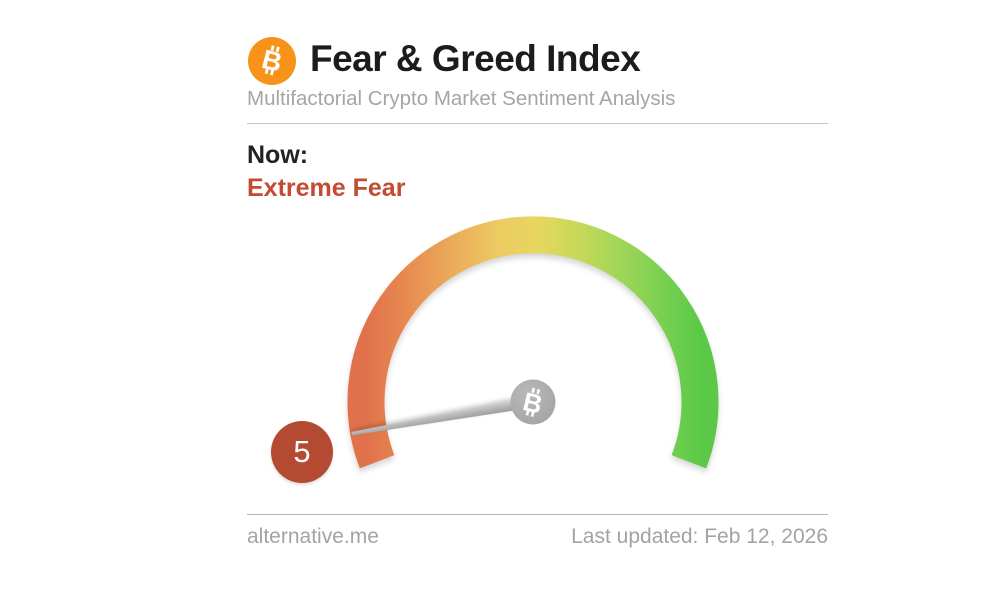  What do you see at coordinates (302, 452) in the screenshot?
I see `value-badge: 5` at bounding box center [302, 452].